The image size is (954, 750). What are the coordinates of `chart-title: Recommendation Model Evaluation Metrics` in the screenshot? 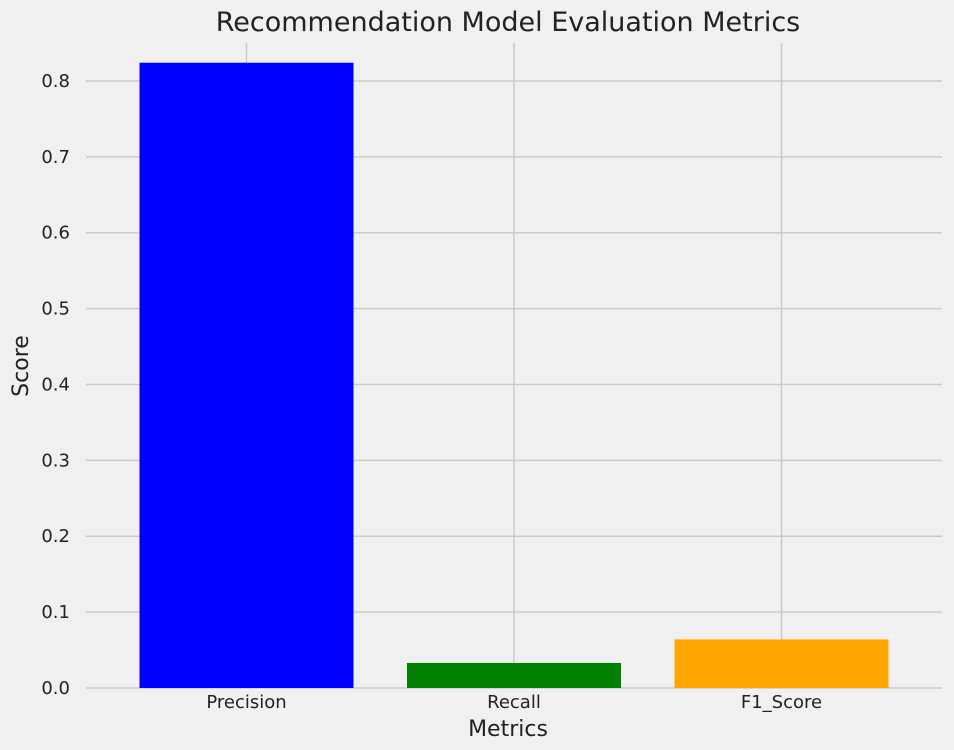 It's located at (508, 22).